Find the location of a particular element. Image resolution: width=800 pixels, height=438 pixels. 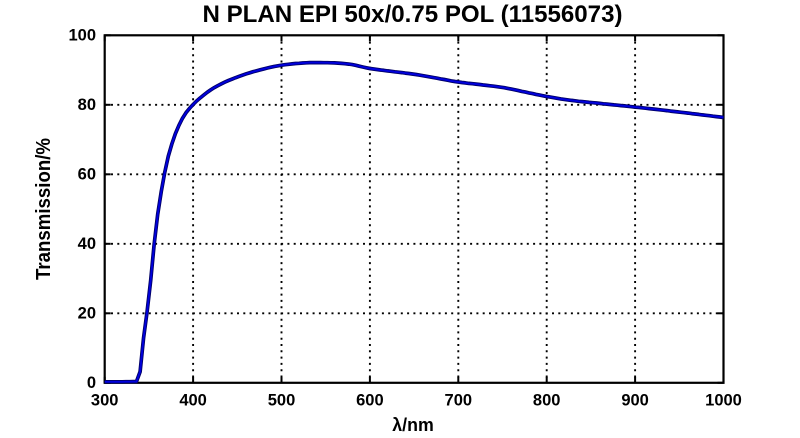

svg-text: 40 is located at coordinates (87, 244).